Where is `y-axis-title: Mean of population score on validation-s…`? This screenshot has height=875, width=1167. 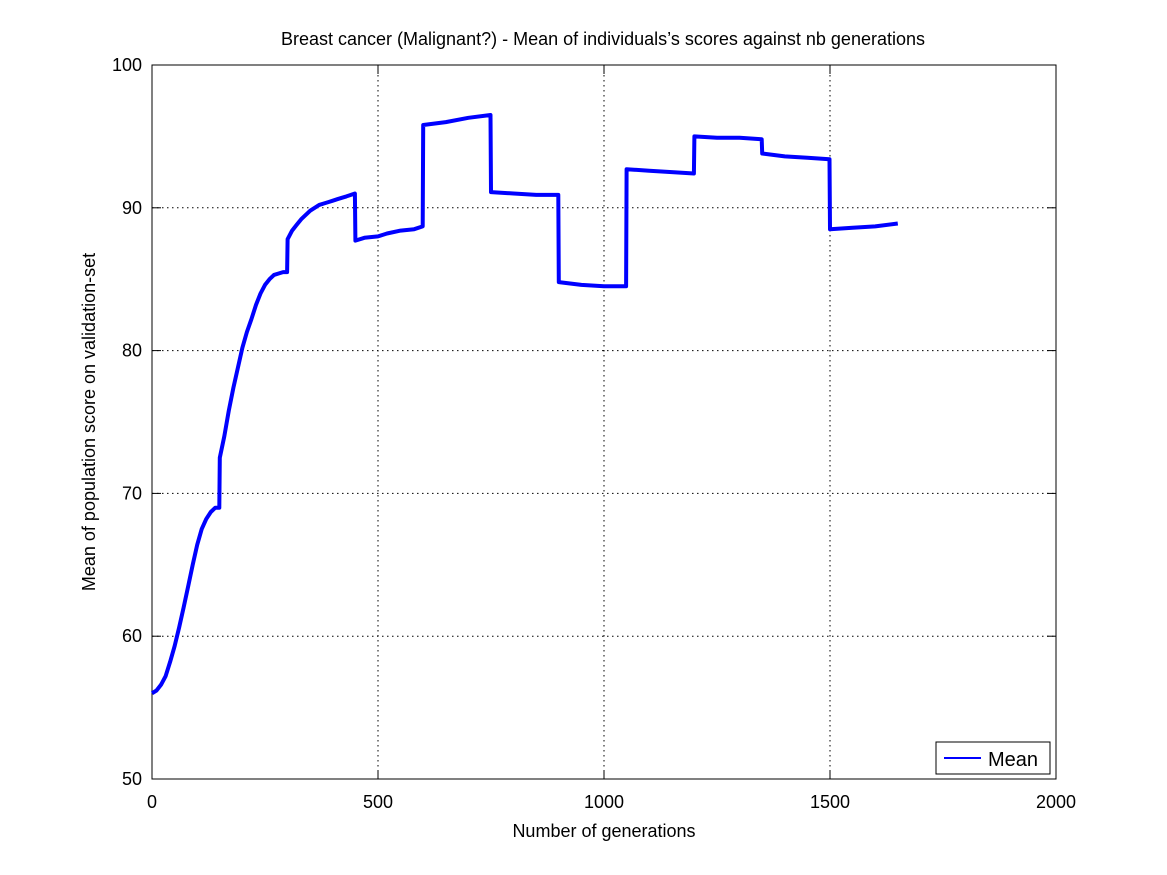
y-axis-title: Mean of population score on validation-s… is located at coordinates (89, 422).